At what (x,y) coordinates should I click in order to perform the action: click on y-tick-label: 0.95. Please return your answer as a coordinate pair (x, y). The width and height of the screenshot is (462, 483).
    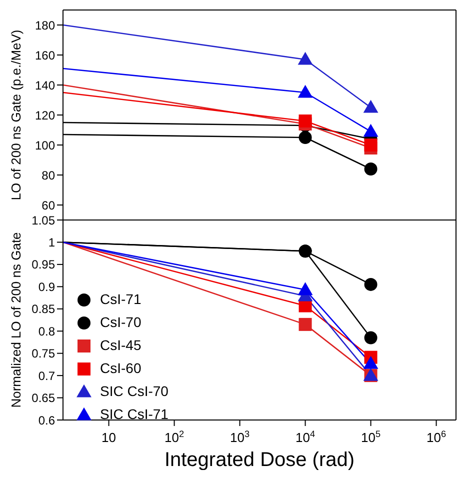
    Looking at the image, I should click on (44, 265).